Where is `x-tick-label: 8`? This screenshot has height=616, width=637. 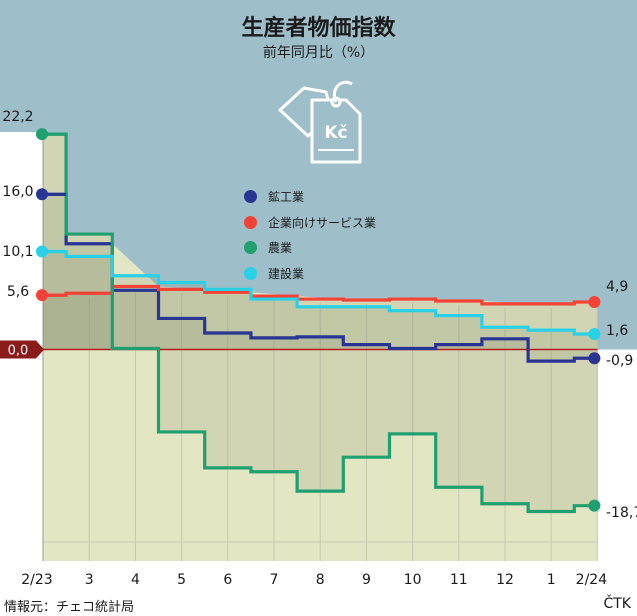
x-tick-label: 8 is located at coordinates (320, 580).